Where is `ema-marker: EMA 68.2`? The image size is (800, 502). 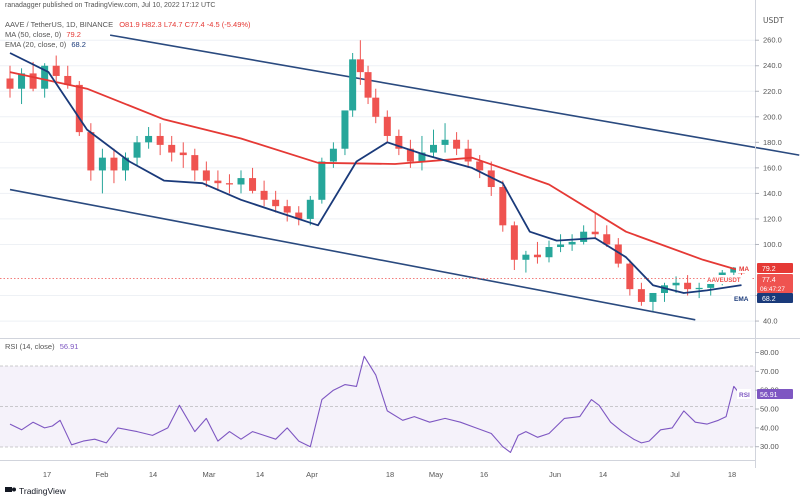 ema-marker: EMA 68.2 is located at coordinates (762, 298).